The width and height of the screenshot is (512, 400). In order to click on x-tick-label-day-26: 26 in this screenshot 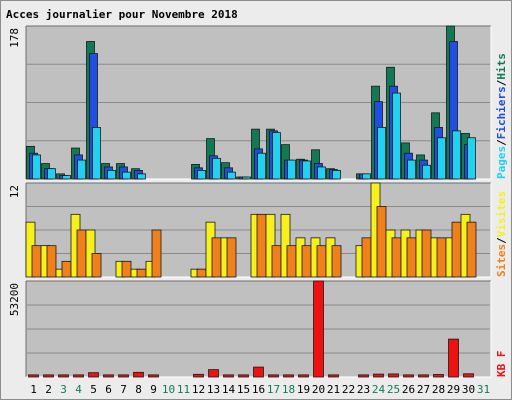, I will do `click(408, 389)`.